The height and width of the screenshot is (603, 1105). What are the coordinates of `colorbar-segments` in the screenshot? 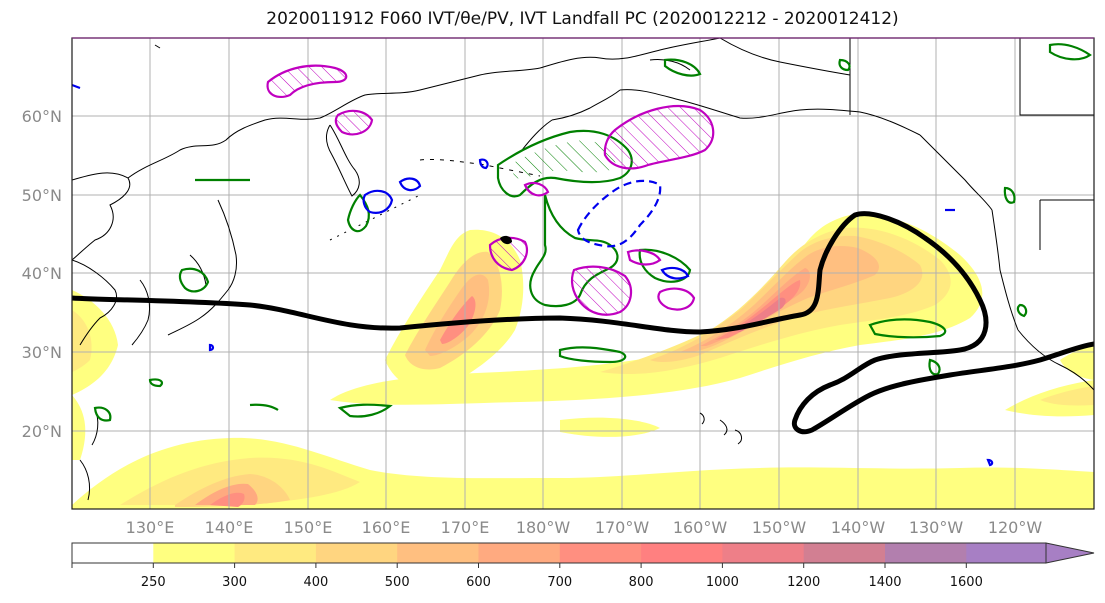 It's located at (559, 553).